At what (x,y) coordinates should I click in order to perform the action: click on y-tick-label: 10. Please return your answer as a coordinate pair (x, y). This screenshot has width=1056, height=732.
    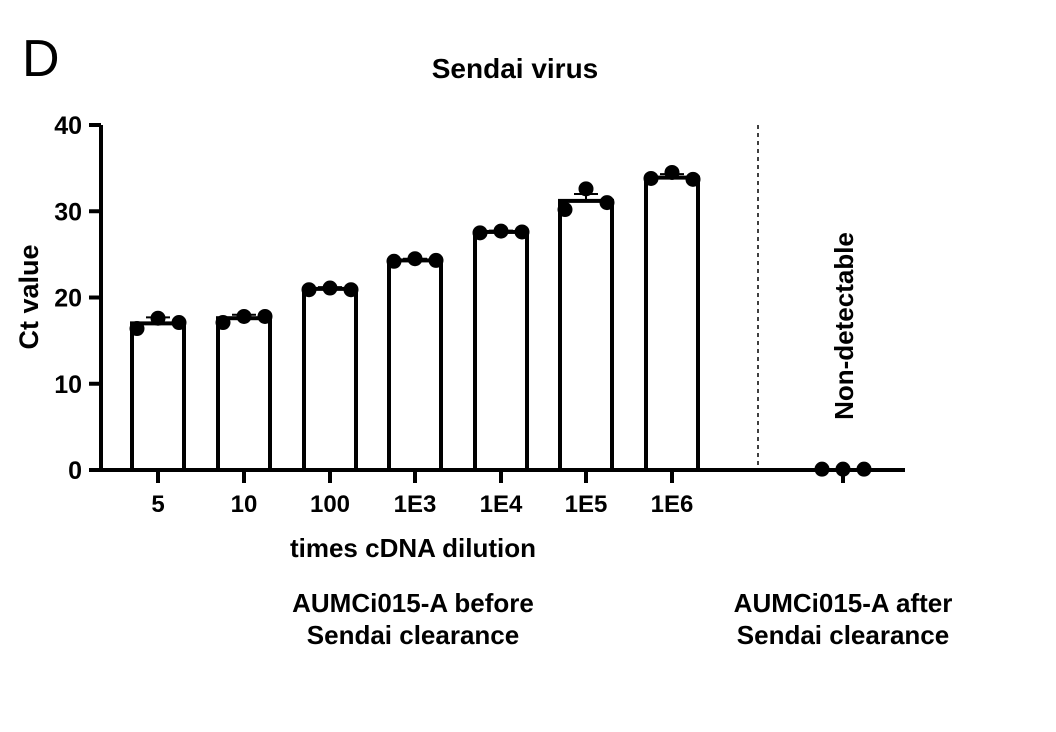
    Looking at the image, I should click on (68, 385).